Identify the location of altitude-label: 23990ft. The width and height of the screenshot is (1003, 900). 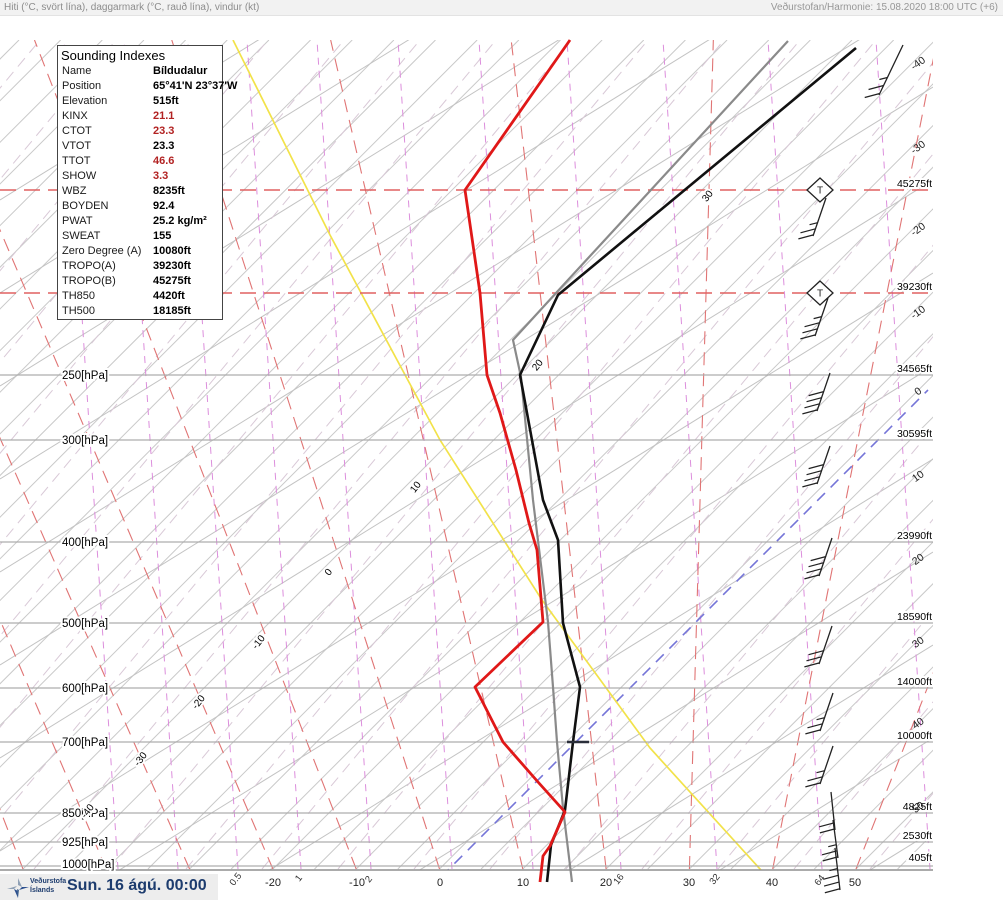
(914, 536).